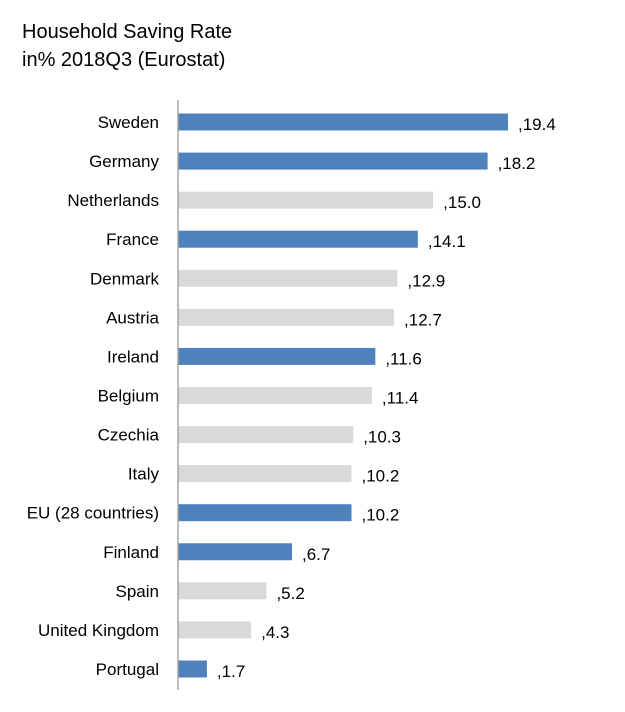 The height and width of the screenshot is (712, 625). What do you see at coordinates (290, 593) in the screenshot?
I see `value-label: ,5.2` at bounding box center [290, 593].